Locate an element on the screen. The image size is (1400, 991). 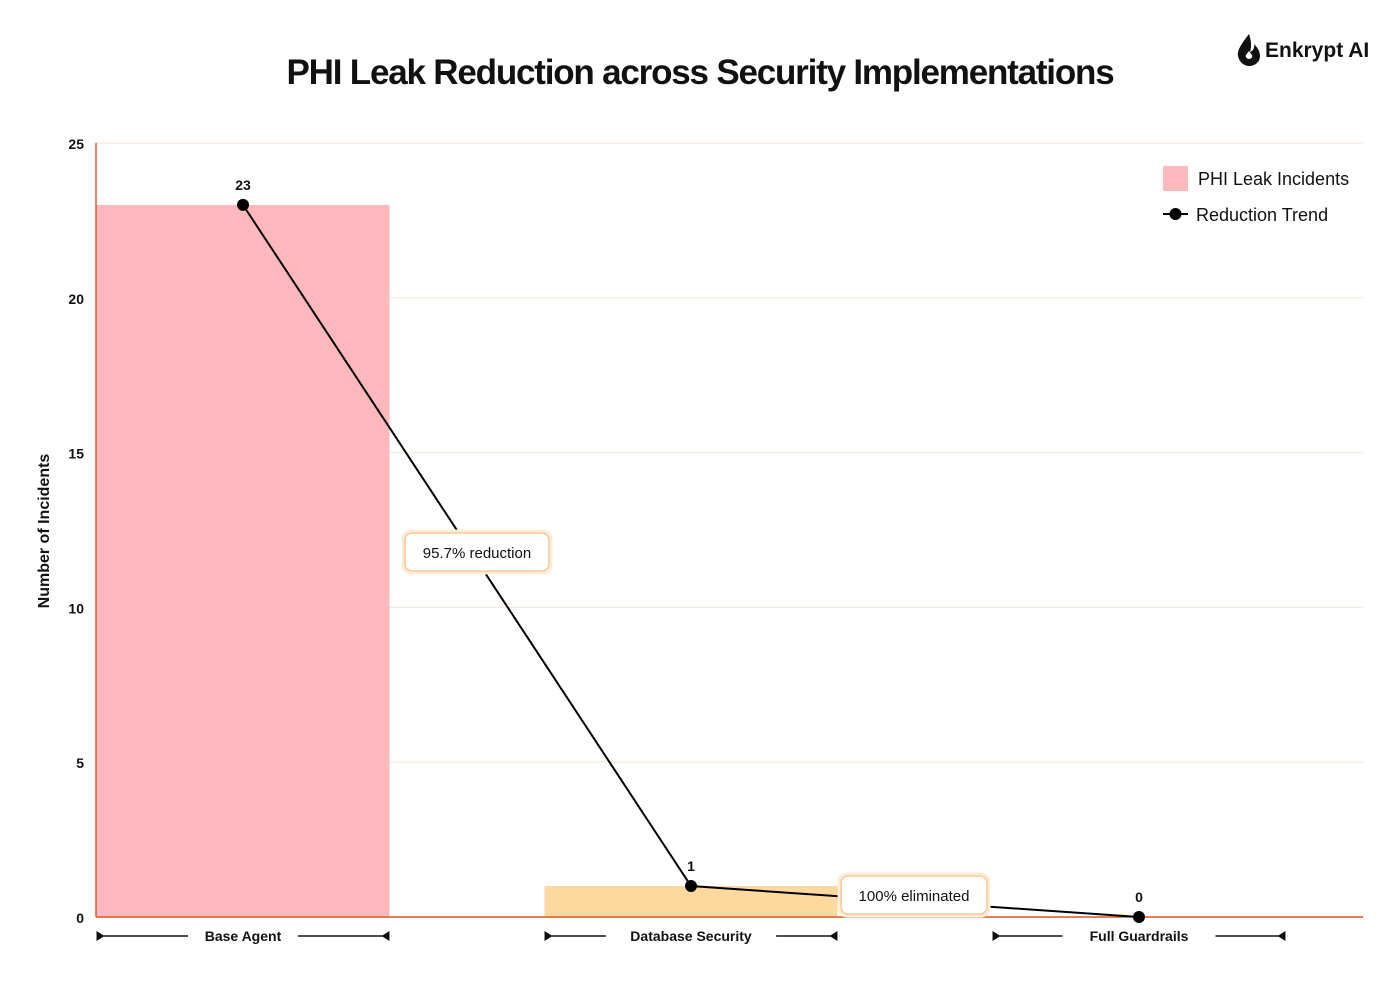
legend-marker-reduction-trend is located at coordinates (1175, 214).